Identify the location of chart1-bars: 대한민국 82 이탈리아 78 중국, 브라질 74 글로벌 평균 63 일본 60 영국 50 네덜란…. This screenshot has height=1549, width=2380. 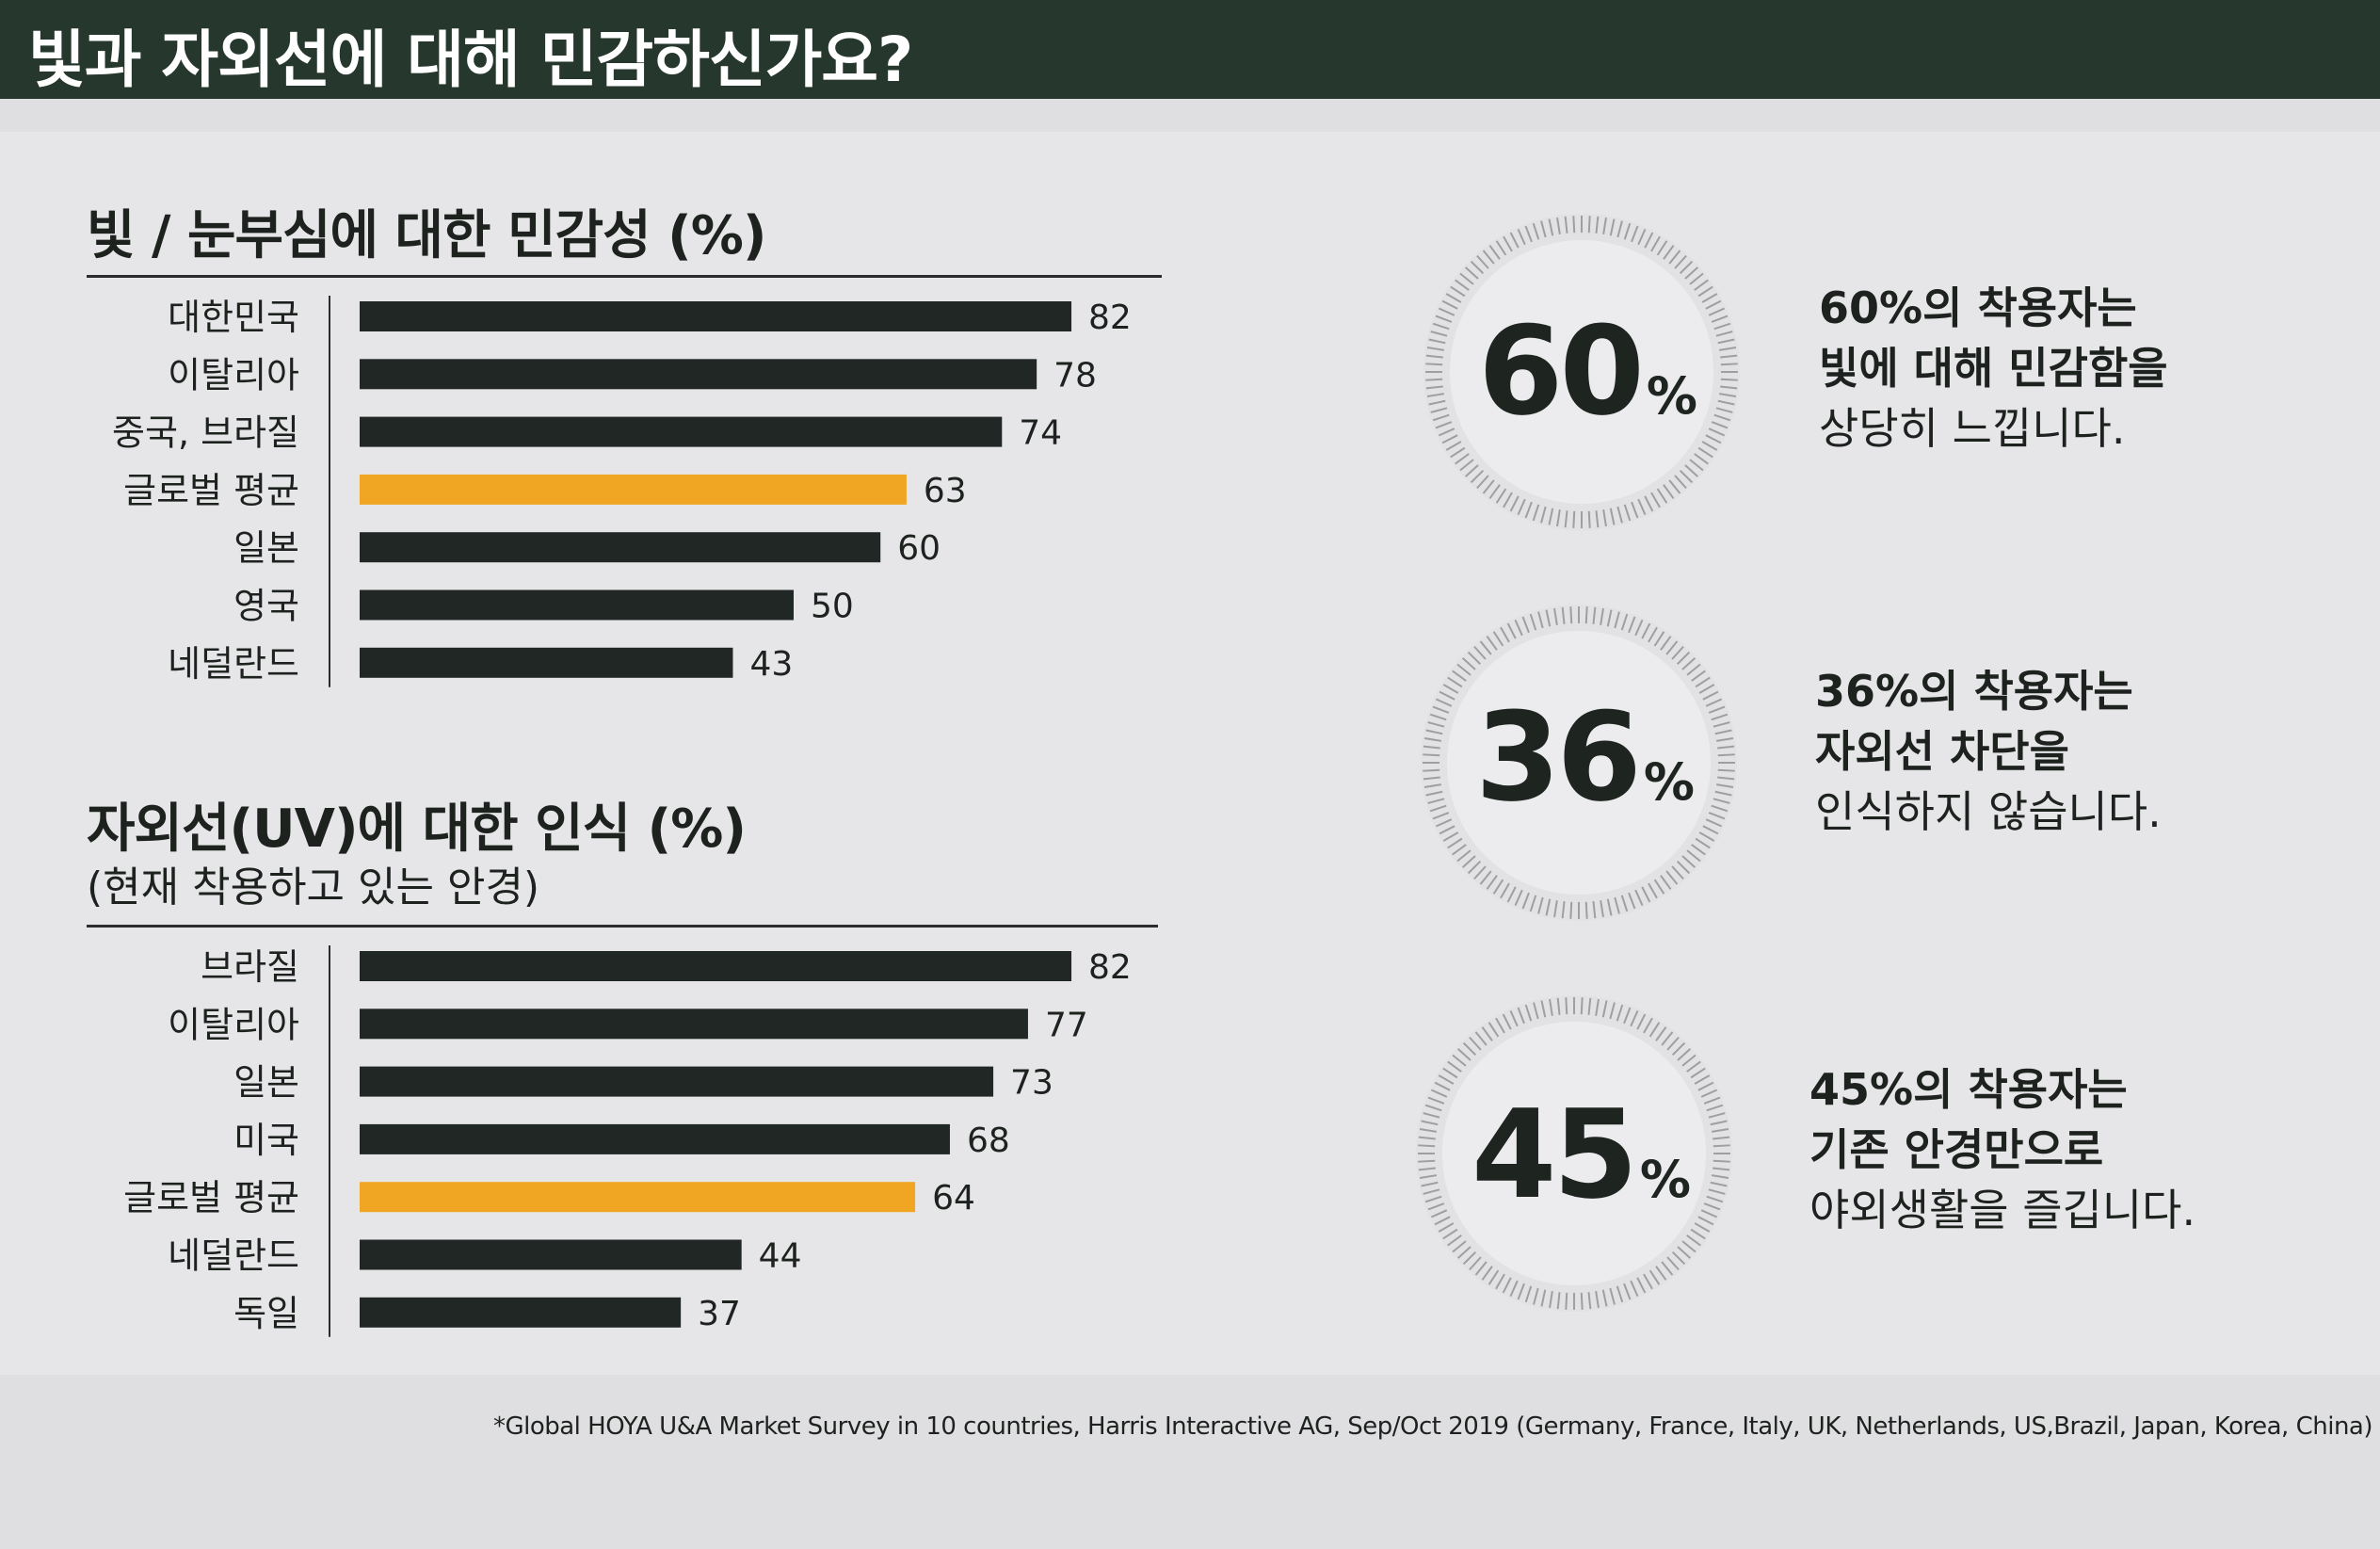
(622, 491).